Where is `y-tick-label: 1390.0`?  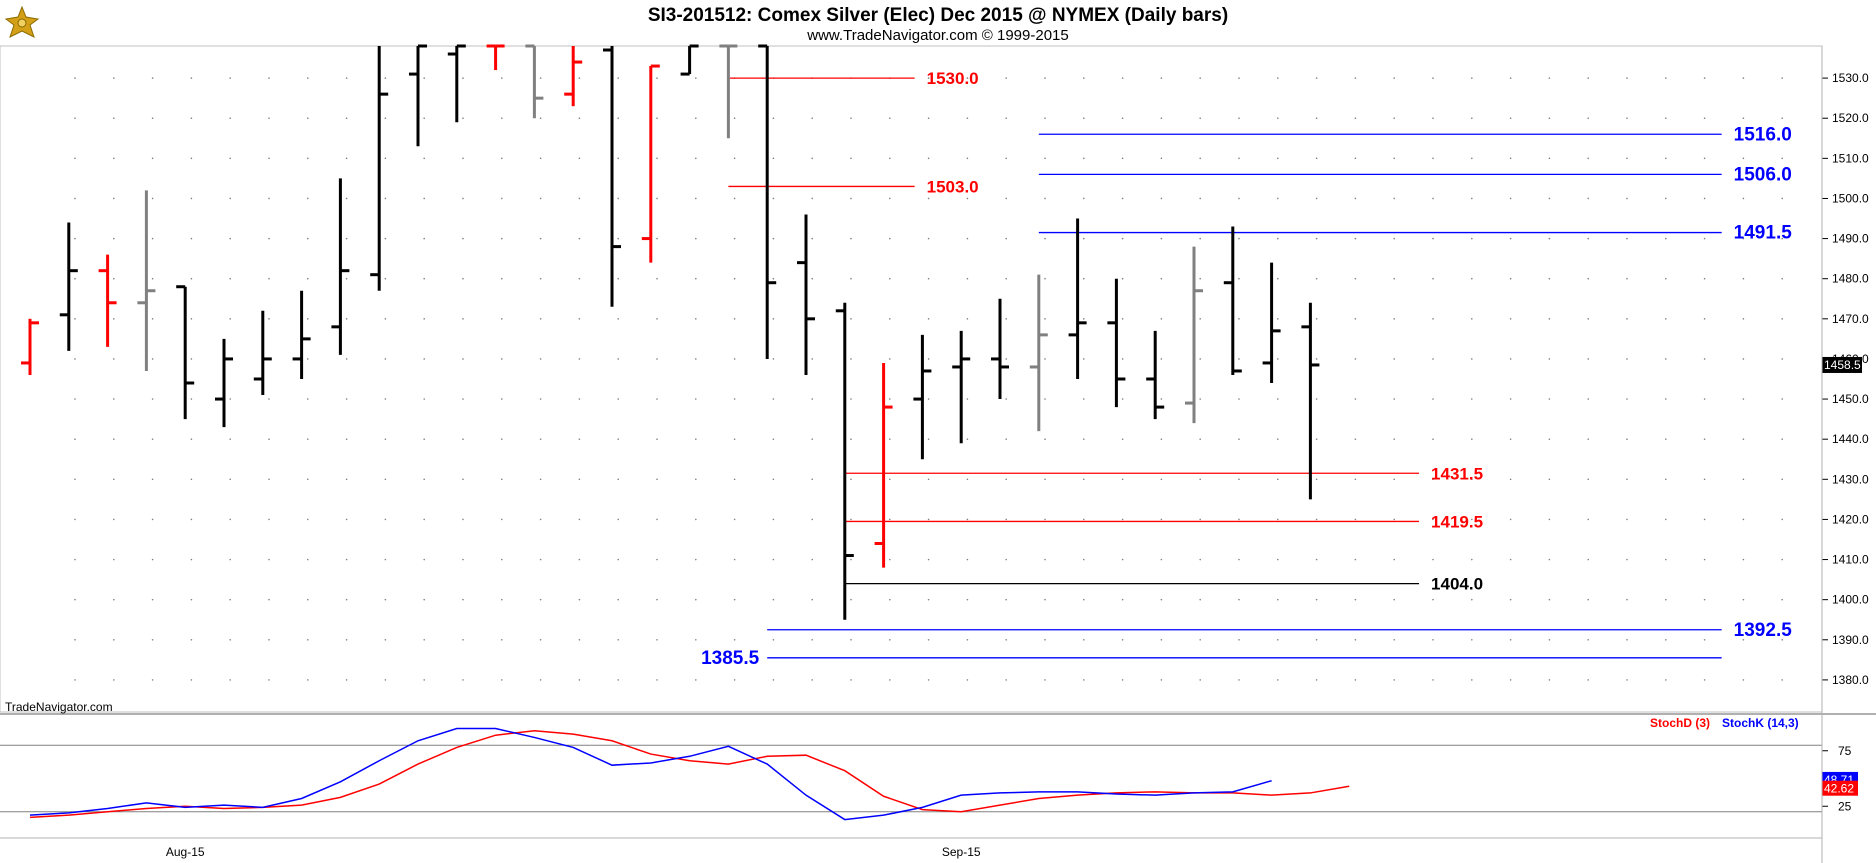
y-tick-label: 1390.0 is located at coordinates (1850, 640).